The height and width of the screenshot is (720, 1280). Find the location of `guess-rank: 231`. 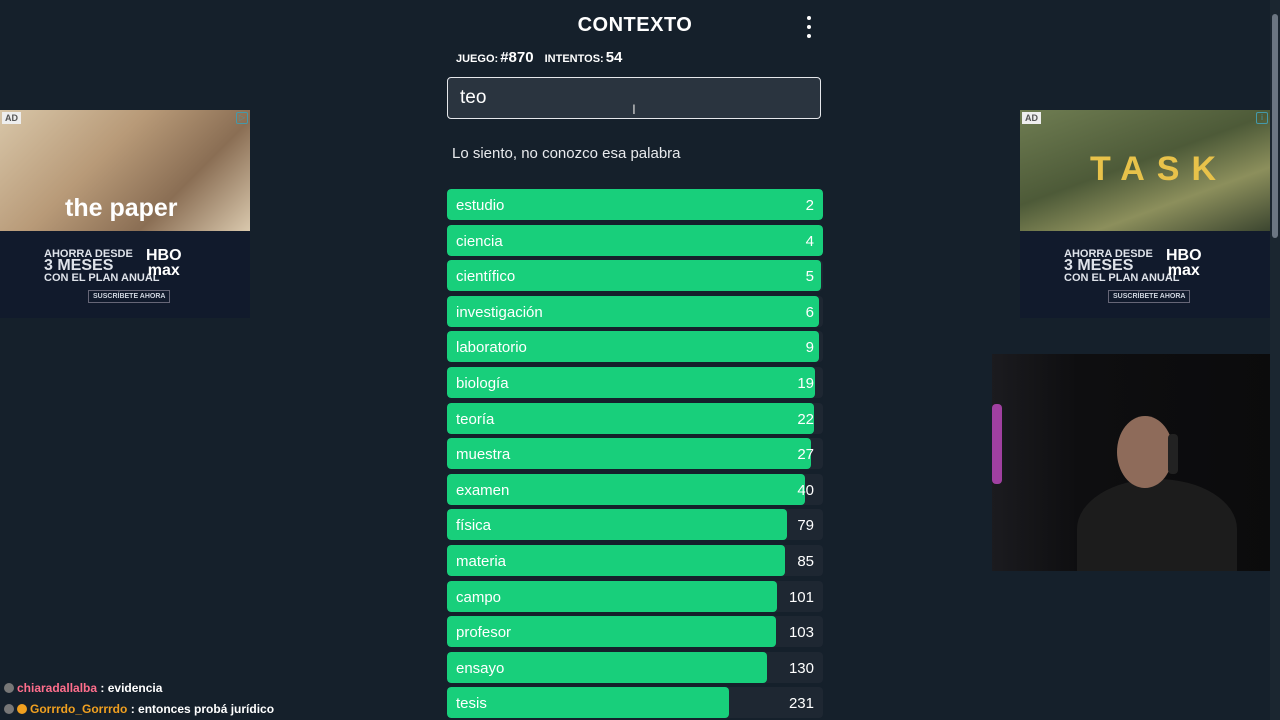

guess-rank: 231 is located at coordinates (801, 704).